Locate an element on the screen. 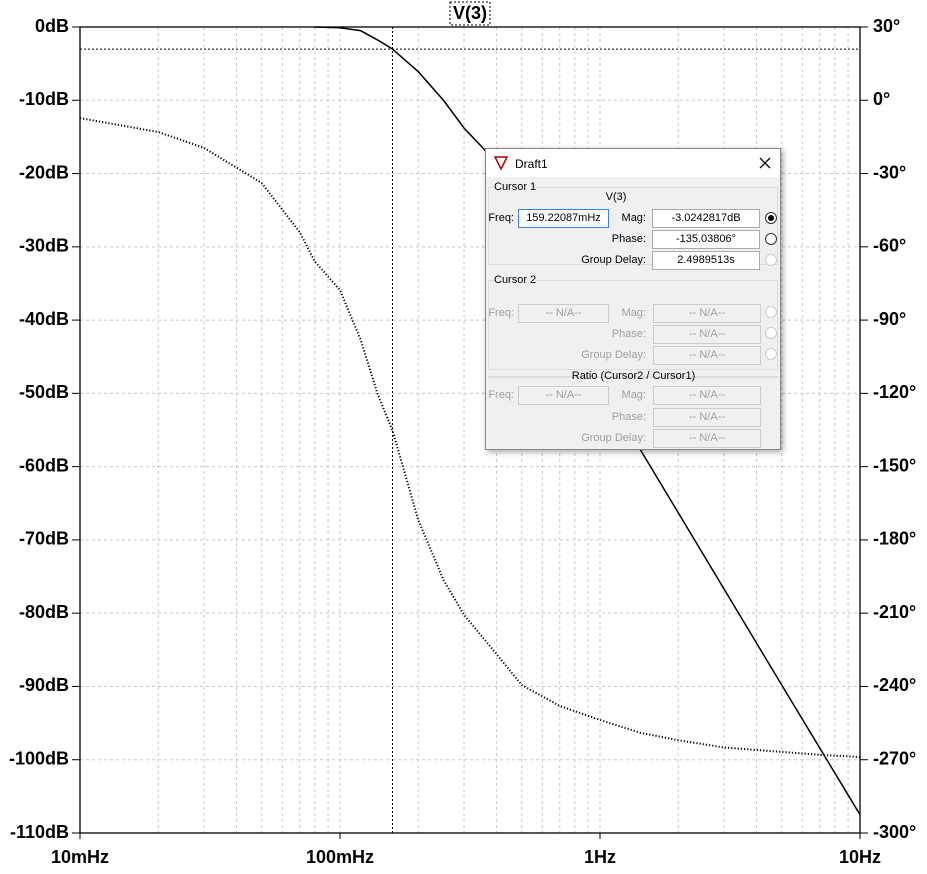 The width and height of the screenshot is (927, 874). y2-tick-label: -150° is located at coordinates (894, 465).